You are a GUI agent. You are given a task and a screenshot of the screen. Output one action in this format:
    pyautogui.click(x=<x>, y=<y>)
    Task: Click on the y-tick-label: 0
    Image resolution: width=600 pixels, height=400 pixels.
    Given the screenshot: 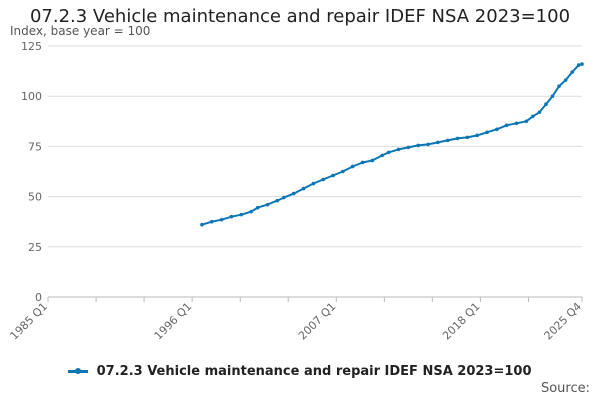 What is the action you would take?
    pyautogui.click(x=38, y=297)
    